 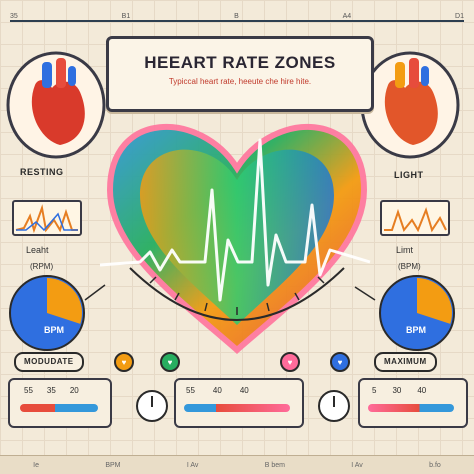 I want to click on left-mid-label: Leaht, so click(x=37, y=250).